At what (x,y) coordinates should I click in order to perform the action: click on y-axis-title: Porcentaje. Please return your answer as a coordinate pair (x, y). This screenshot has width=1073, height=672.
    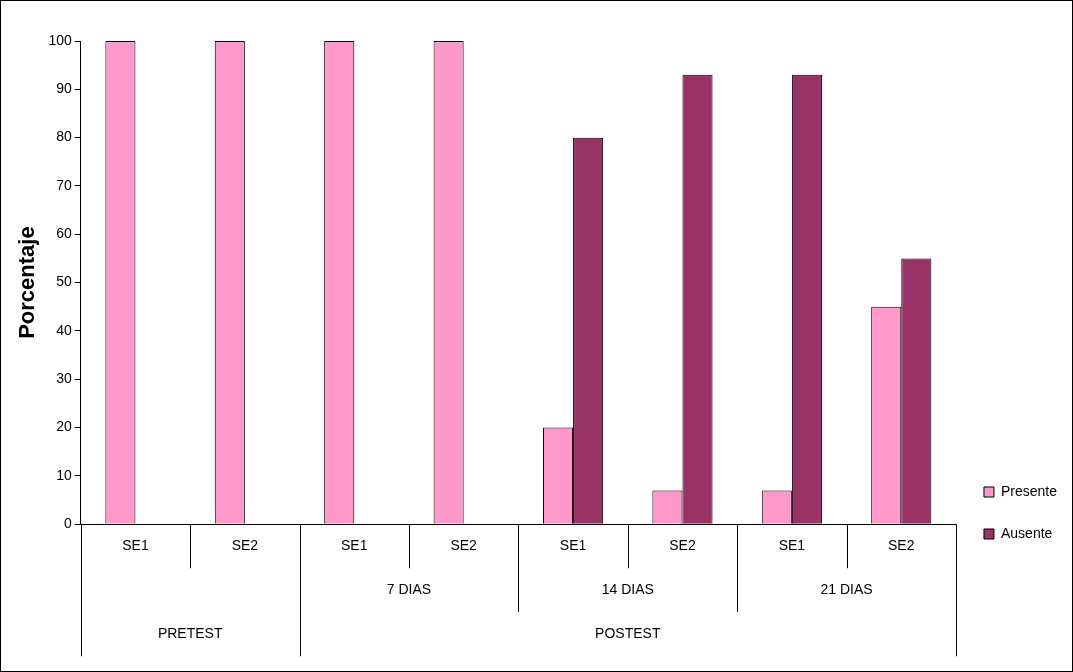
    Looking at the image, I should click on (27, 282).